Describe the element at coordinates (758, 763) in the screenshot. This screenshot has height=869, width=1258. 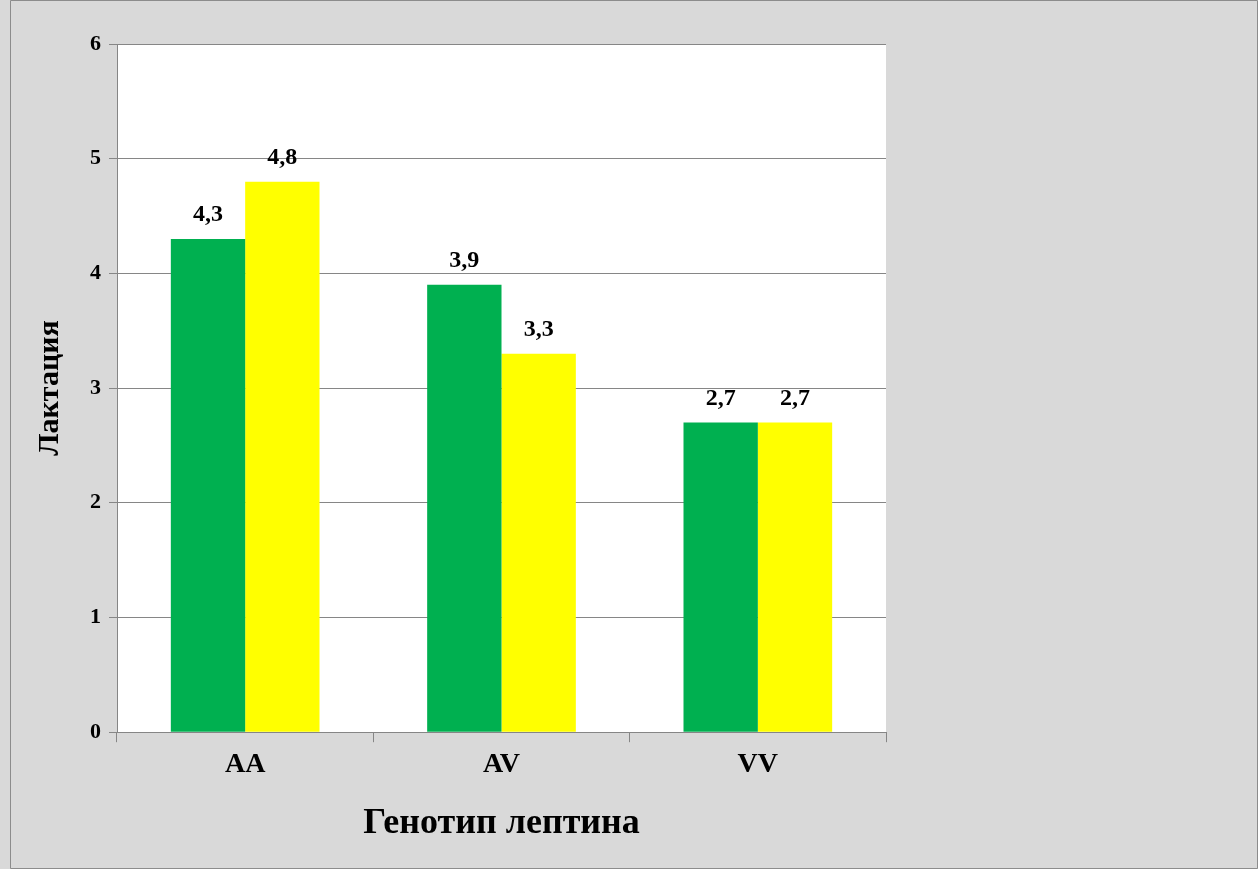
I see `x-tick-label: VV` at that location.